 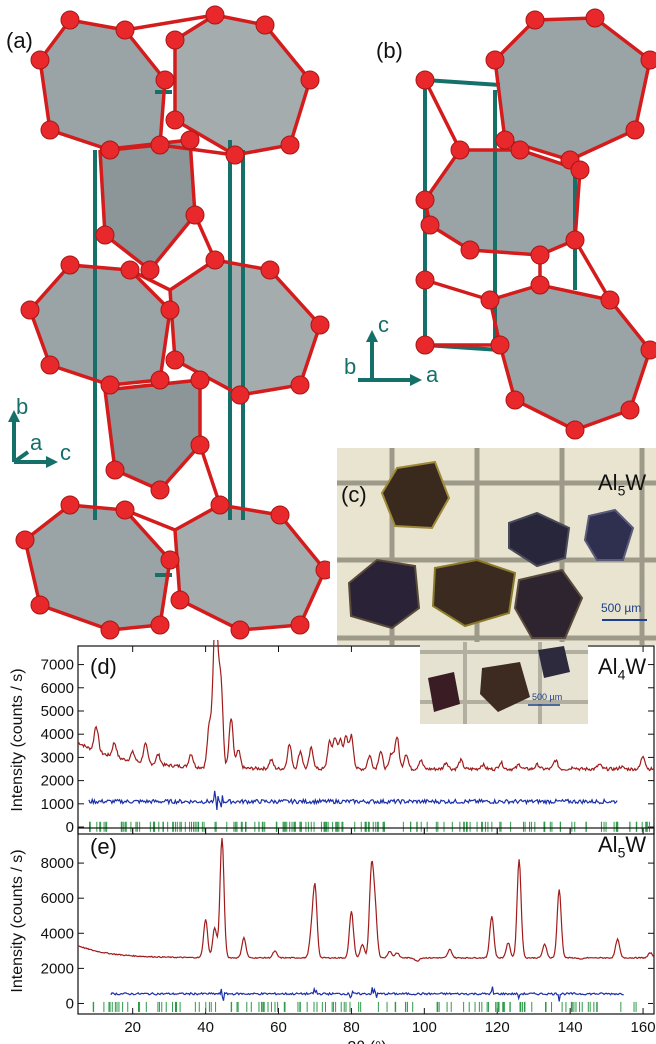 I want to click on axes-indicator-a, so click(x=33, y=439).